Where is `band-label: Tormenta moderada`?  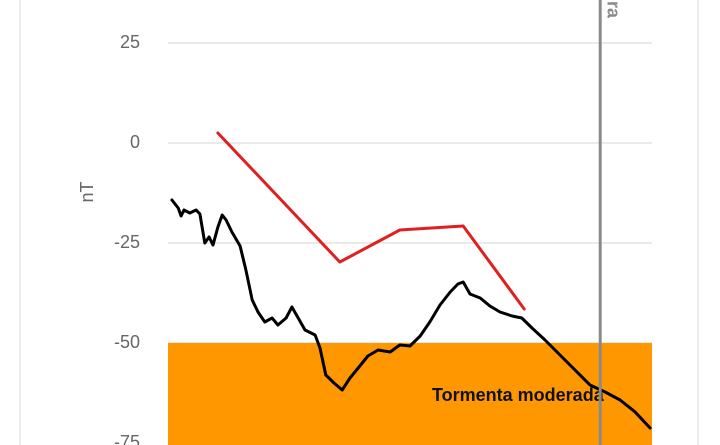 band-label: Tormenta moderada is located at coordinates (518, 395).